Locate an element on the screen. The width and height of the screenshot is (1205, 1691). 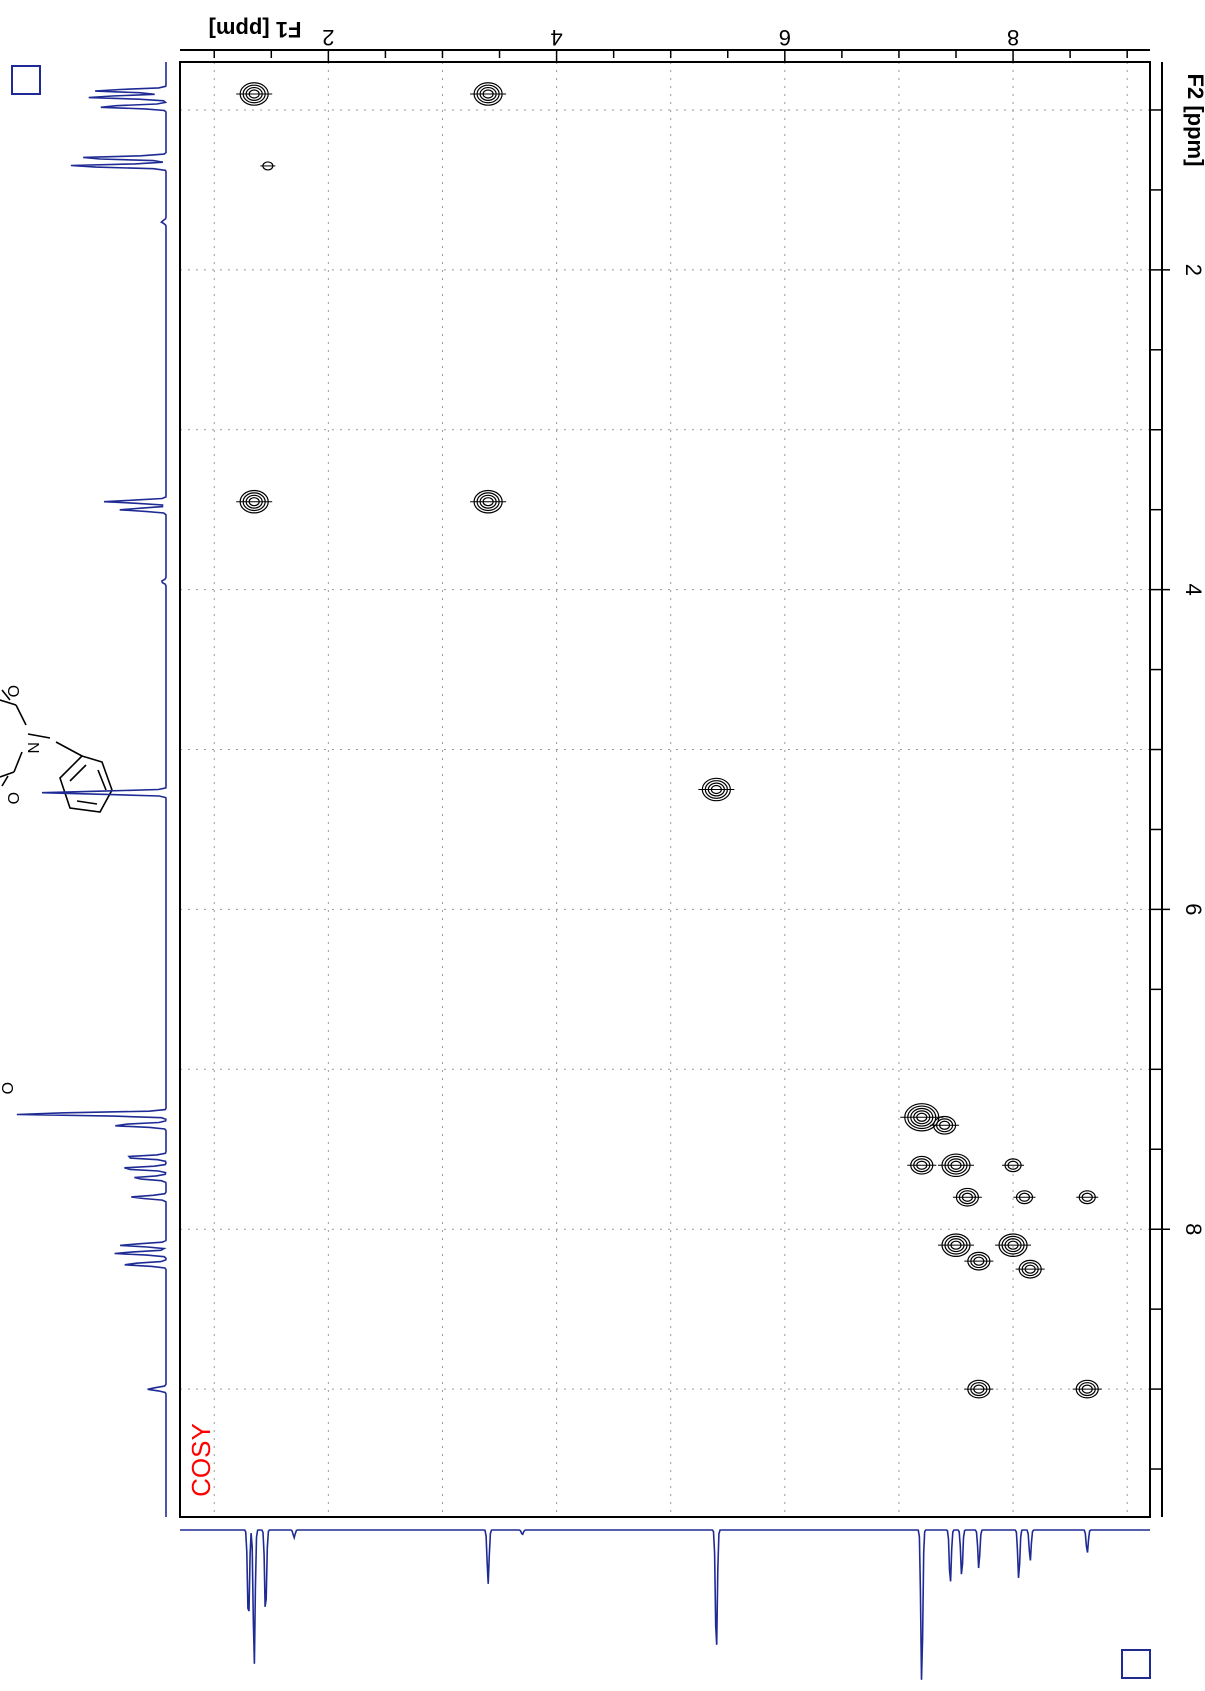
f1-tick-label: 6 is located at coordinates (785, 37).